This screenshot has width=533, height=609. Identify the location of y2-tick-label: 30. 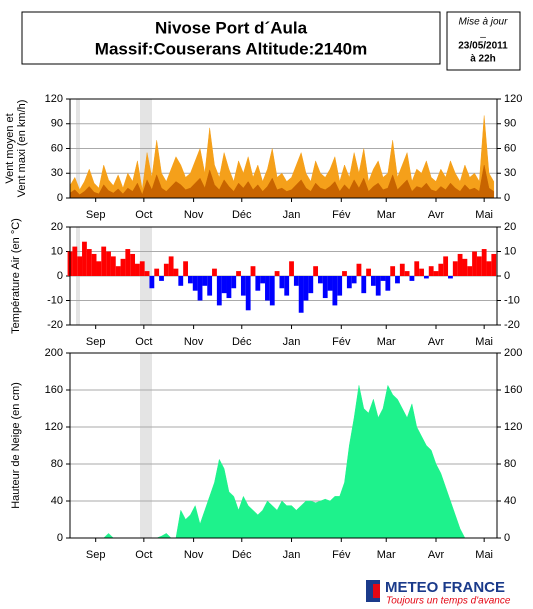
(510, 173).